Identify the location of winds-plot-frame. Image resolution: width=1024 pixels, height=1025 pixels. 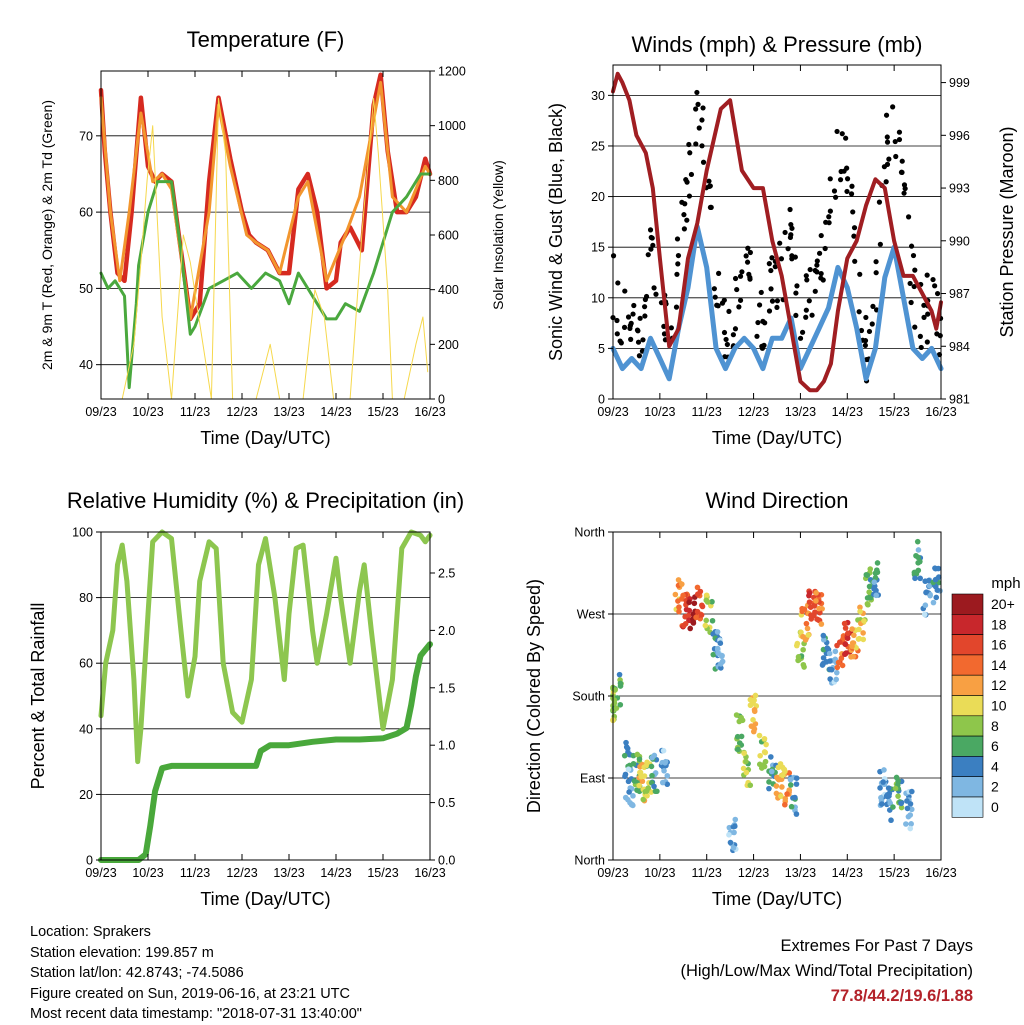
(777, 232).